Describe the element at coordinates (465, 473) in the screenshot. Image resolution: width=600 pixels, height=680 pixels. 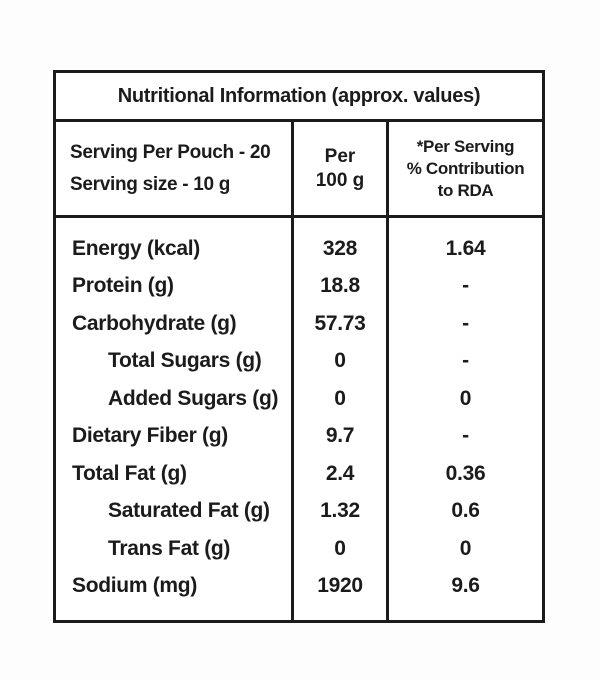
I see `rda-value-cell: 0.36` at that location.